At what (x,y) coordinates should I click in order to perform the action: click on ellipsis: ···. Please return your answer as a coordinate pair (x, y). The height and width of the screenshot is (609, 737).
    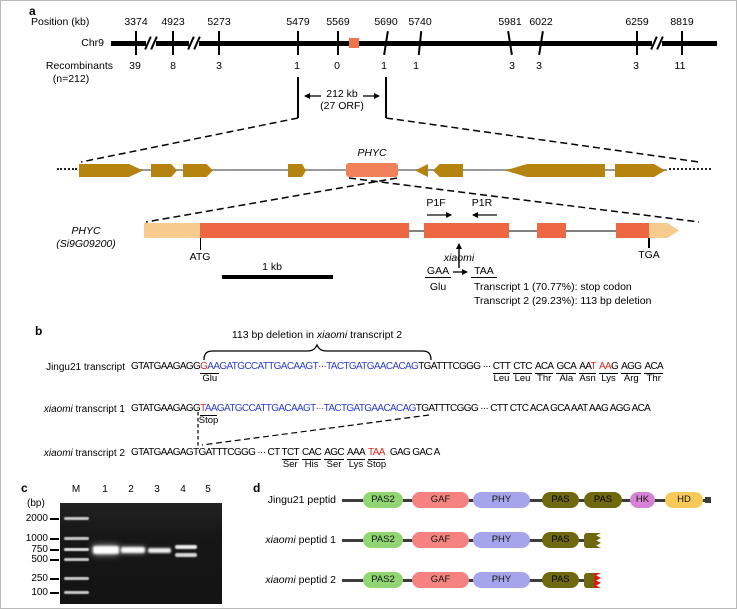
    Looking at the image, I should click on (322, 366).